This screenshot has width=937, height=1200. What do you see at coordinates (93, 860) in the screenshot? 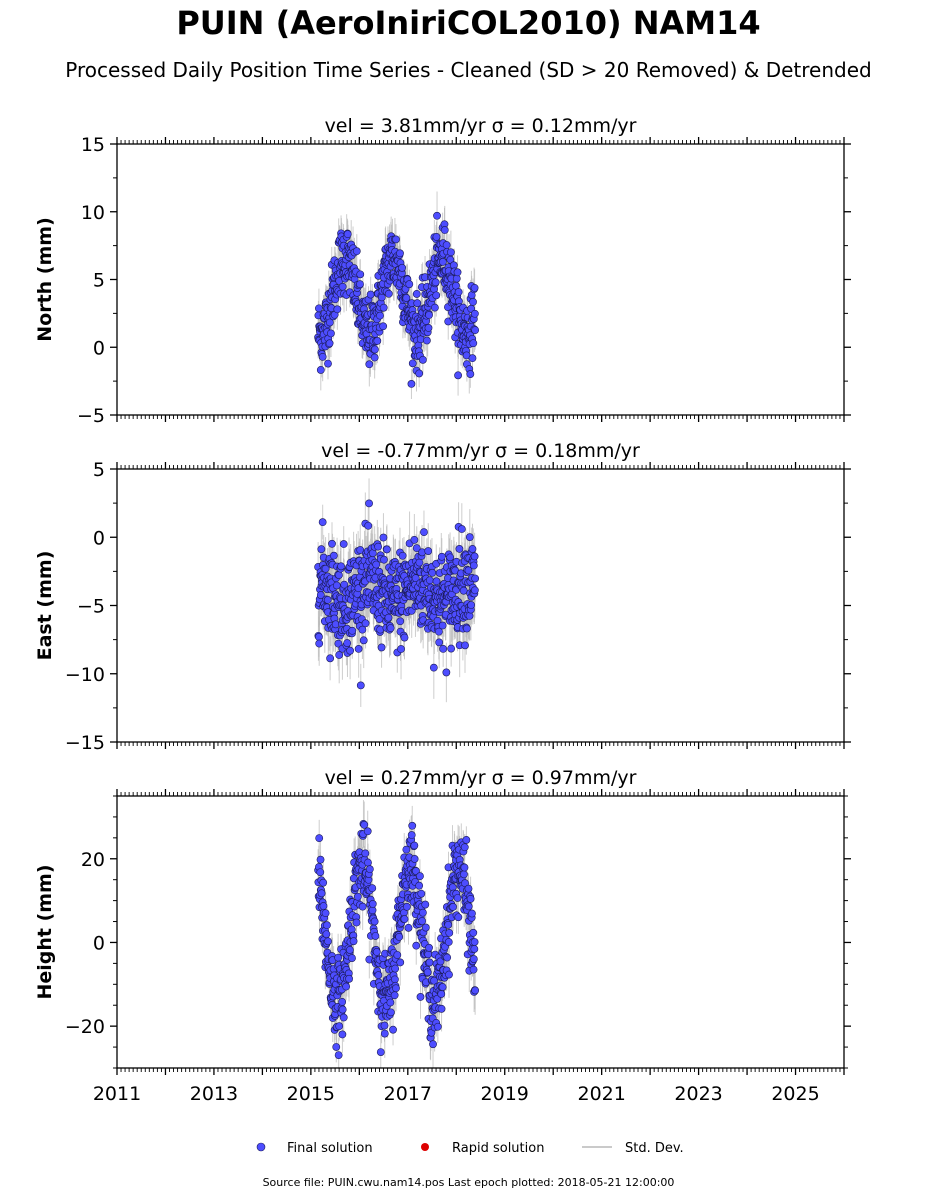
I see `y-tick-label: 20` at bounding box center [93, 860].